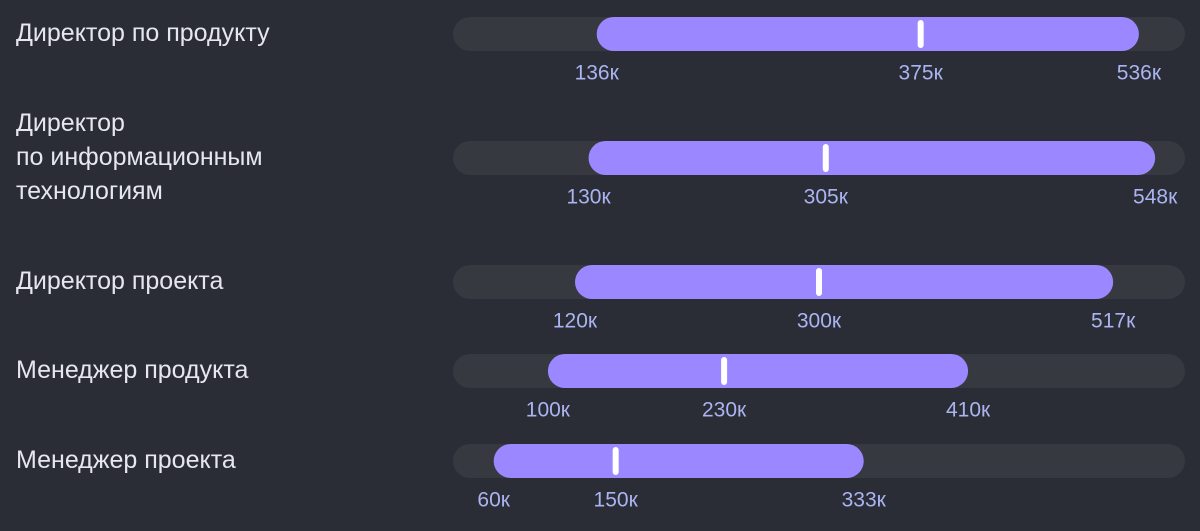 Image resolution: width=1200 pixels, height=531 pixels. I want to click on row-label: Директор по продукту, so click(143, 33).